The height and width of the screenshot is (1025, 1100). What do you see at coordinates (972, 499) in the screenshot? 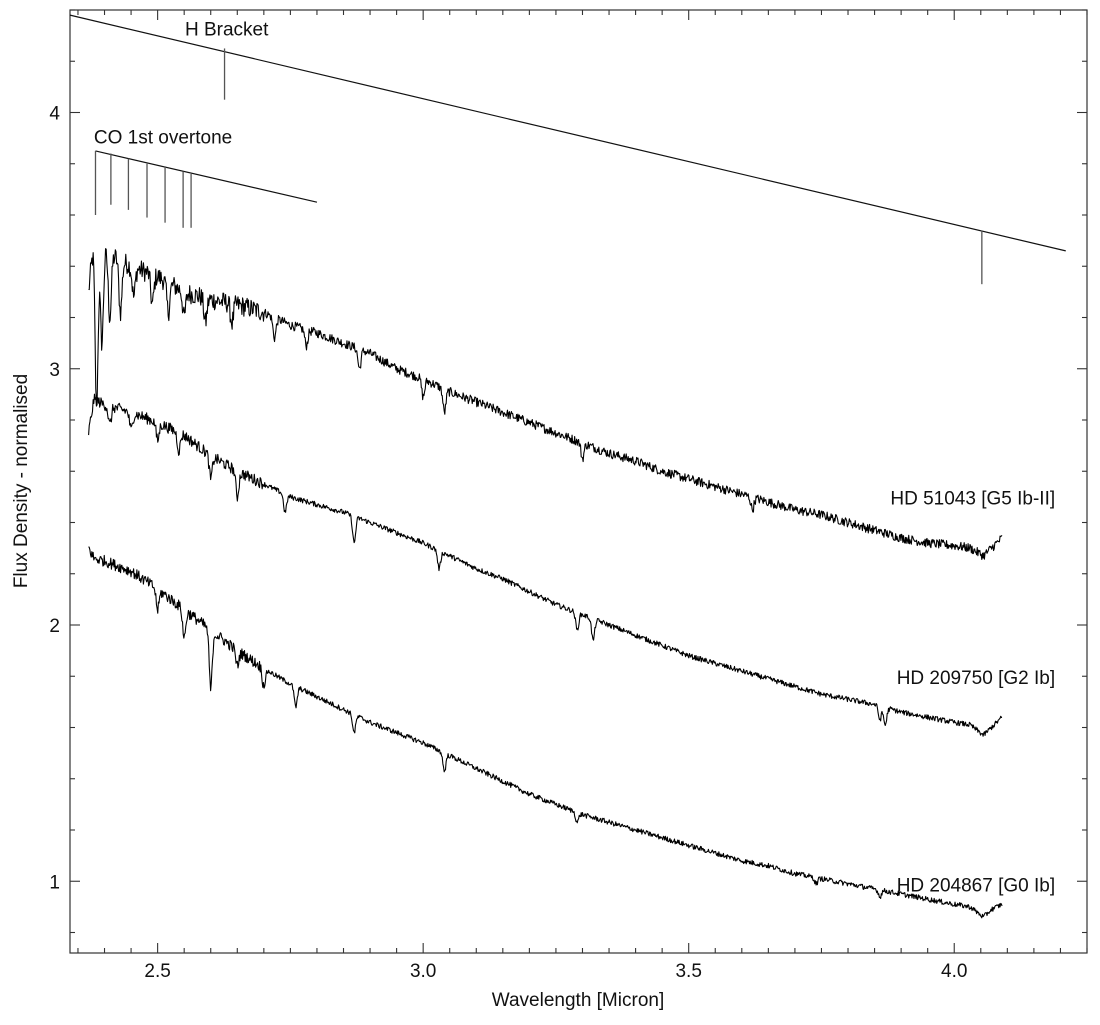
I see `series-label: HD 51043 [G5 Ib-II]` at bounding box center [972, 499].